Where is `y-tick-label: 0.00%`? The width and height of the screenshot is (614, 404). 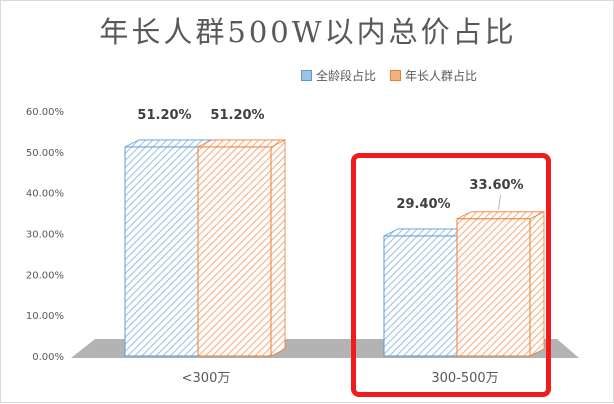 y-tick-label: 0.00% is located at coordinates (48, 357).